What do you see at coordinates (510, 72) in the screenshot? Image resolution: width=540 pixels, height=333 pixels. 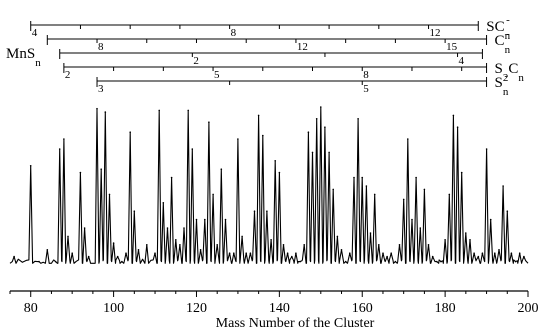 I see `series-name: S2Cn` at bounding box center [510, 72].